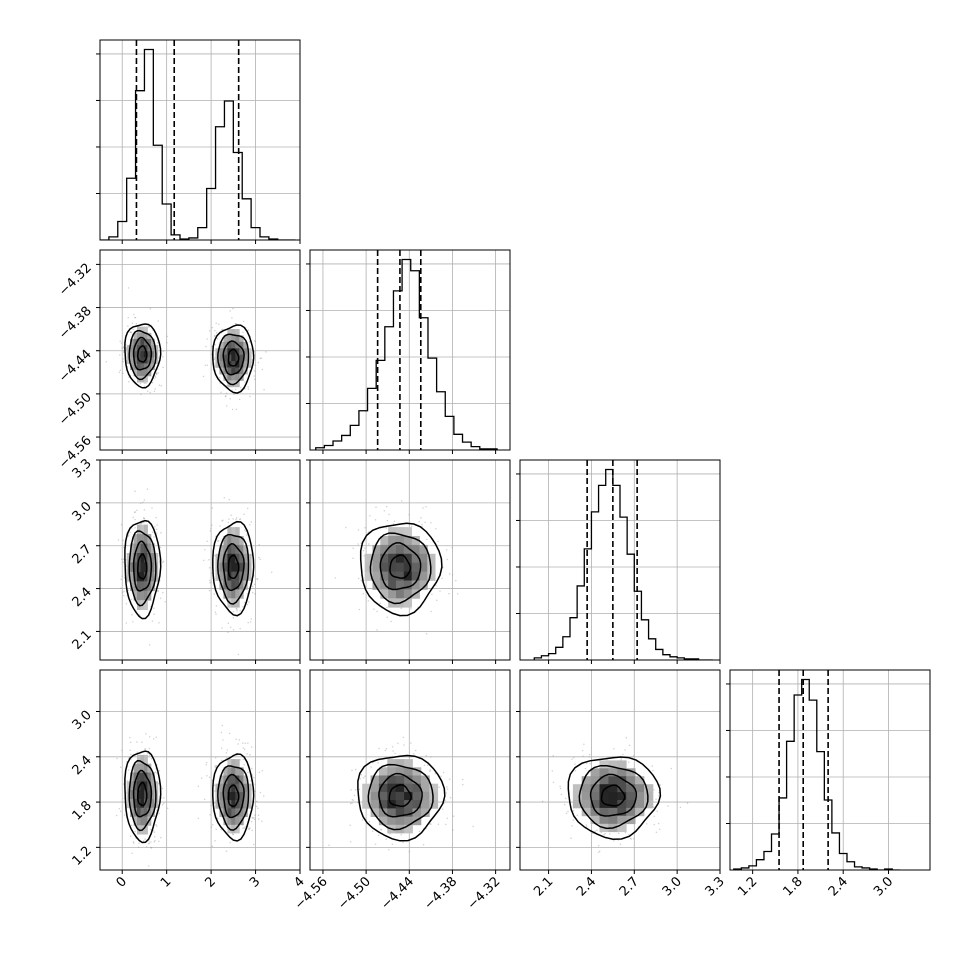 This screenshot has height=970, width=970. I want to click on hist-2-frame, so click(620, 560).